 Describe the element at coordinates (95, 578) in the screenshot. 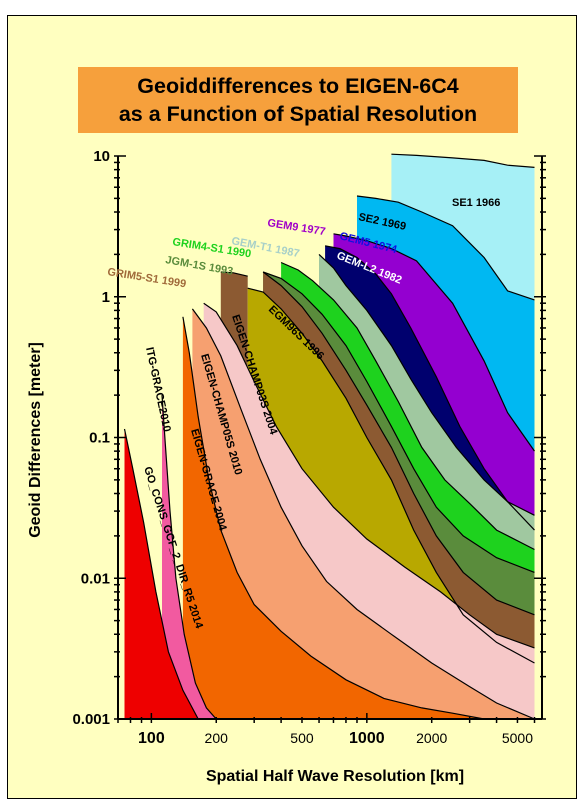

I see `y-tick-label: 0.01` at that location.